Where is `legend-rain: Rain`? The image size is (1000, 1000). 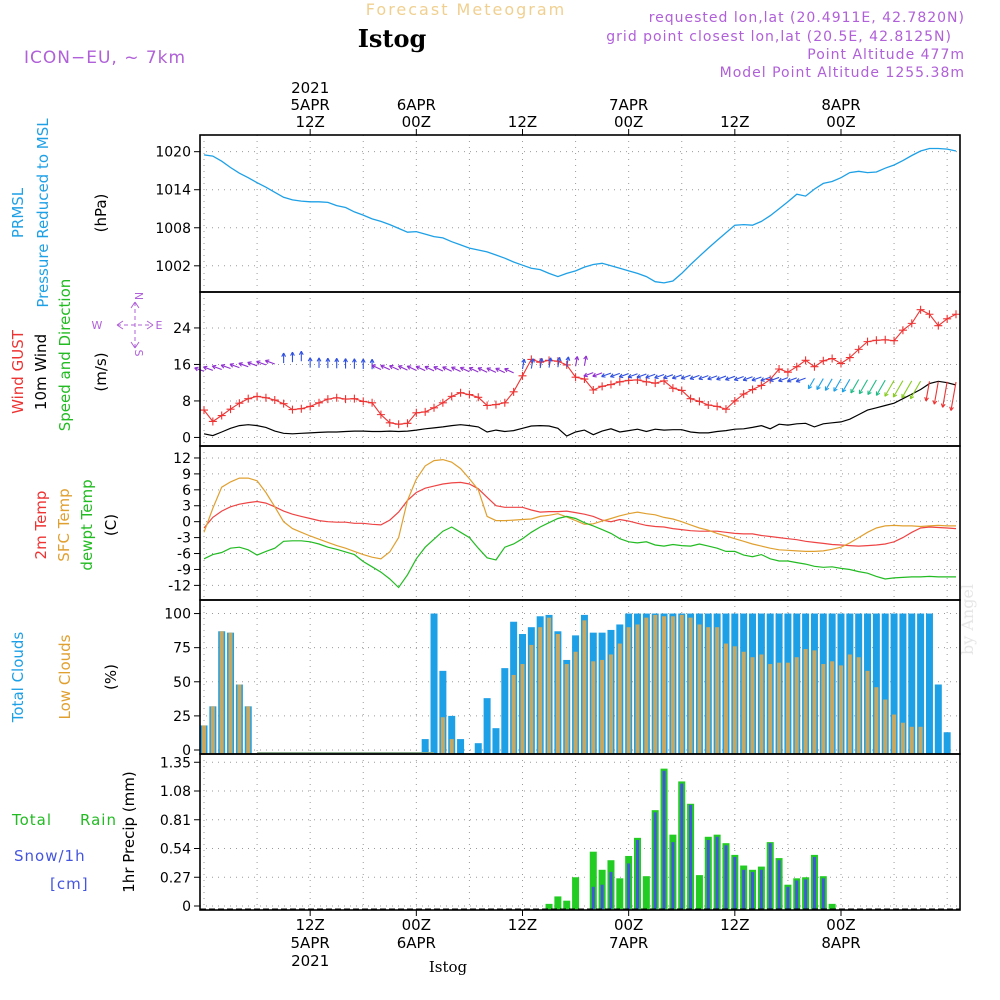 legend-rain: Rain is located at coordinates (98, 820).